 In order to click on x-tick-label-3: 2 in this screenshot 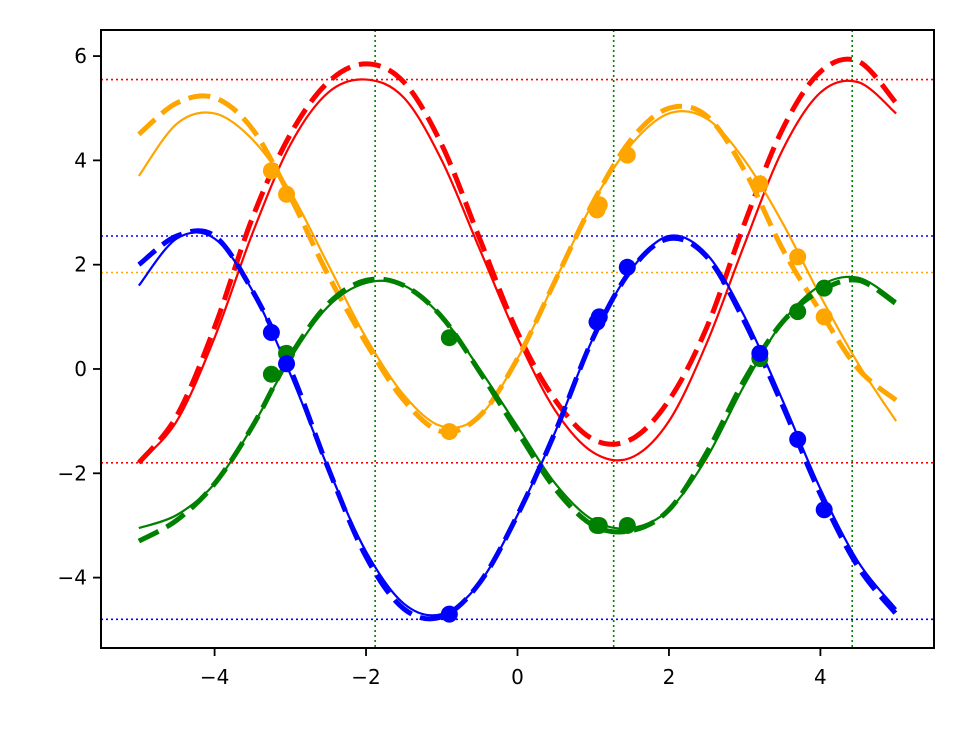, I will do `click(669, 677)`.